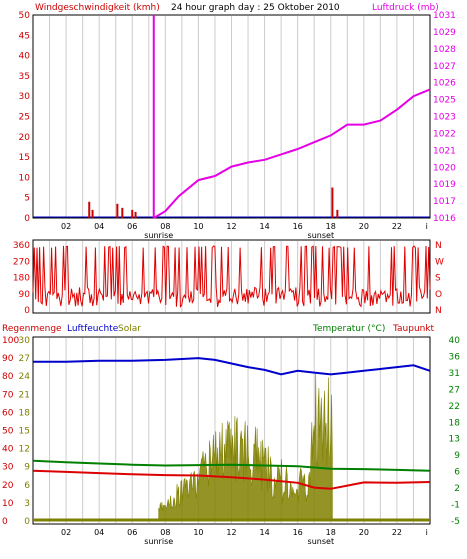  I want to click on y-tick-wind: 15, so click(24, 158).